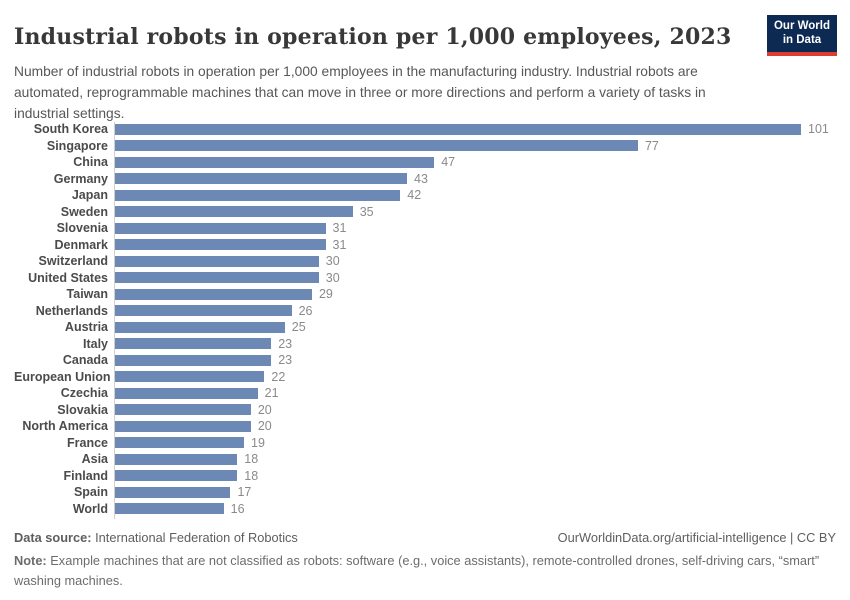  What do you see at coordinates (475, 476) in the screenshot?
I see `bar-area: 18` at bounding box center [475, 476].